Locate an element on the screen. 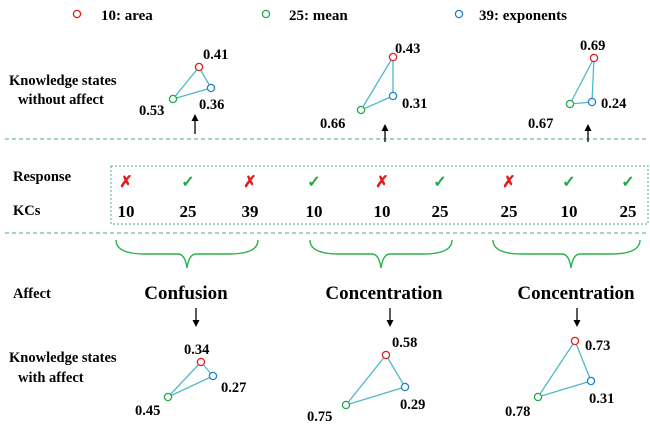 The height and width of the screenshot is (429, 650). mean-value: 0.67 is located at coordinates (540, 124).